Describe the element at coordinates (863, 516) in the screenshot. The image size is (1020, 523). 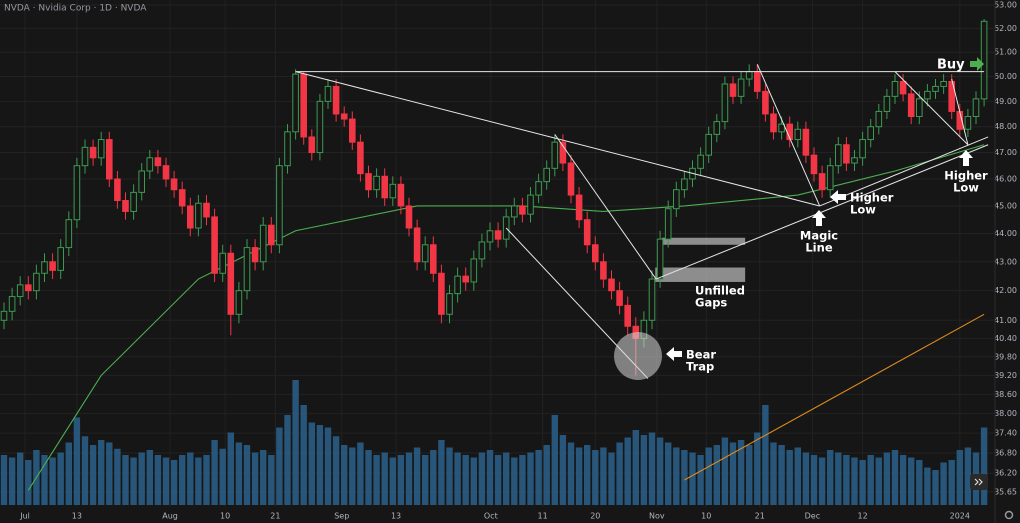
I see `x-tick-label: 12` at that location.